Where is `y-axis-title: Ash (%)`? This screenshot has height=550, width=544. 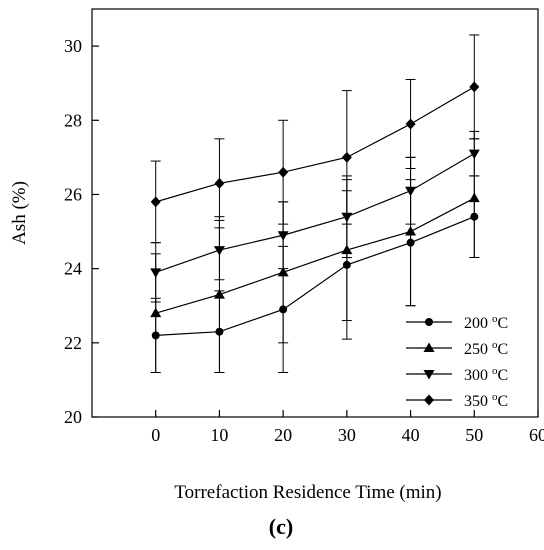
y-axis-title: Ash (%) is located at coordinates (19, 213).